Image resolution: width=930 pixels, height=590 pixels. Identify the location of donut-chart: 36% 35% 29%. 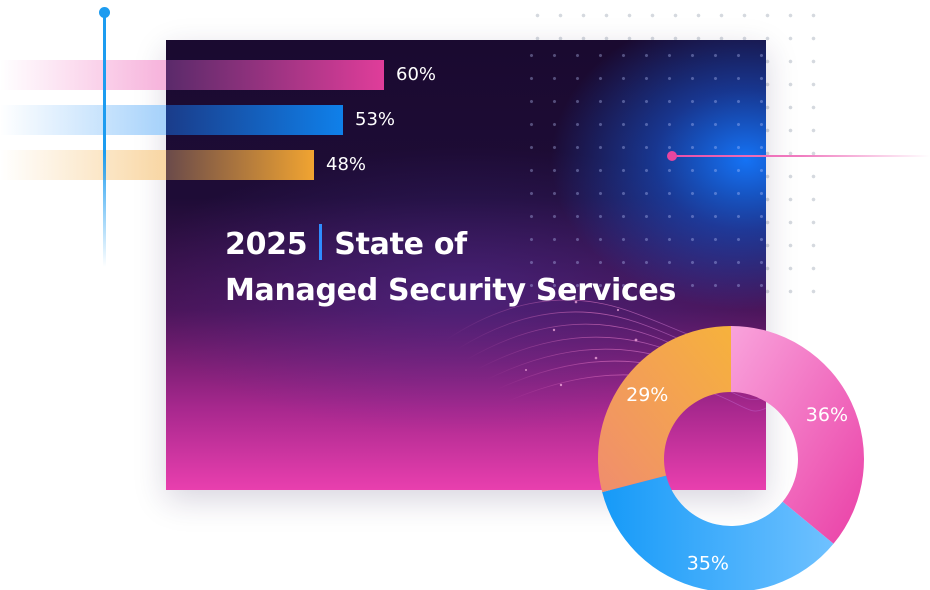
(731, 458).